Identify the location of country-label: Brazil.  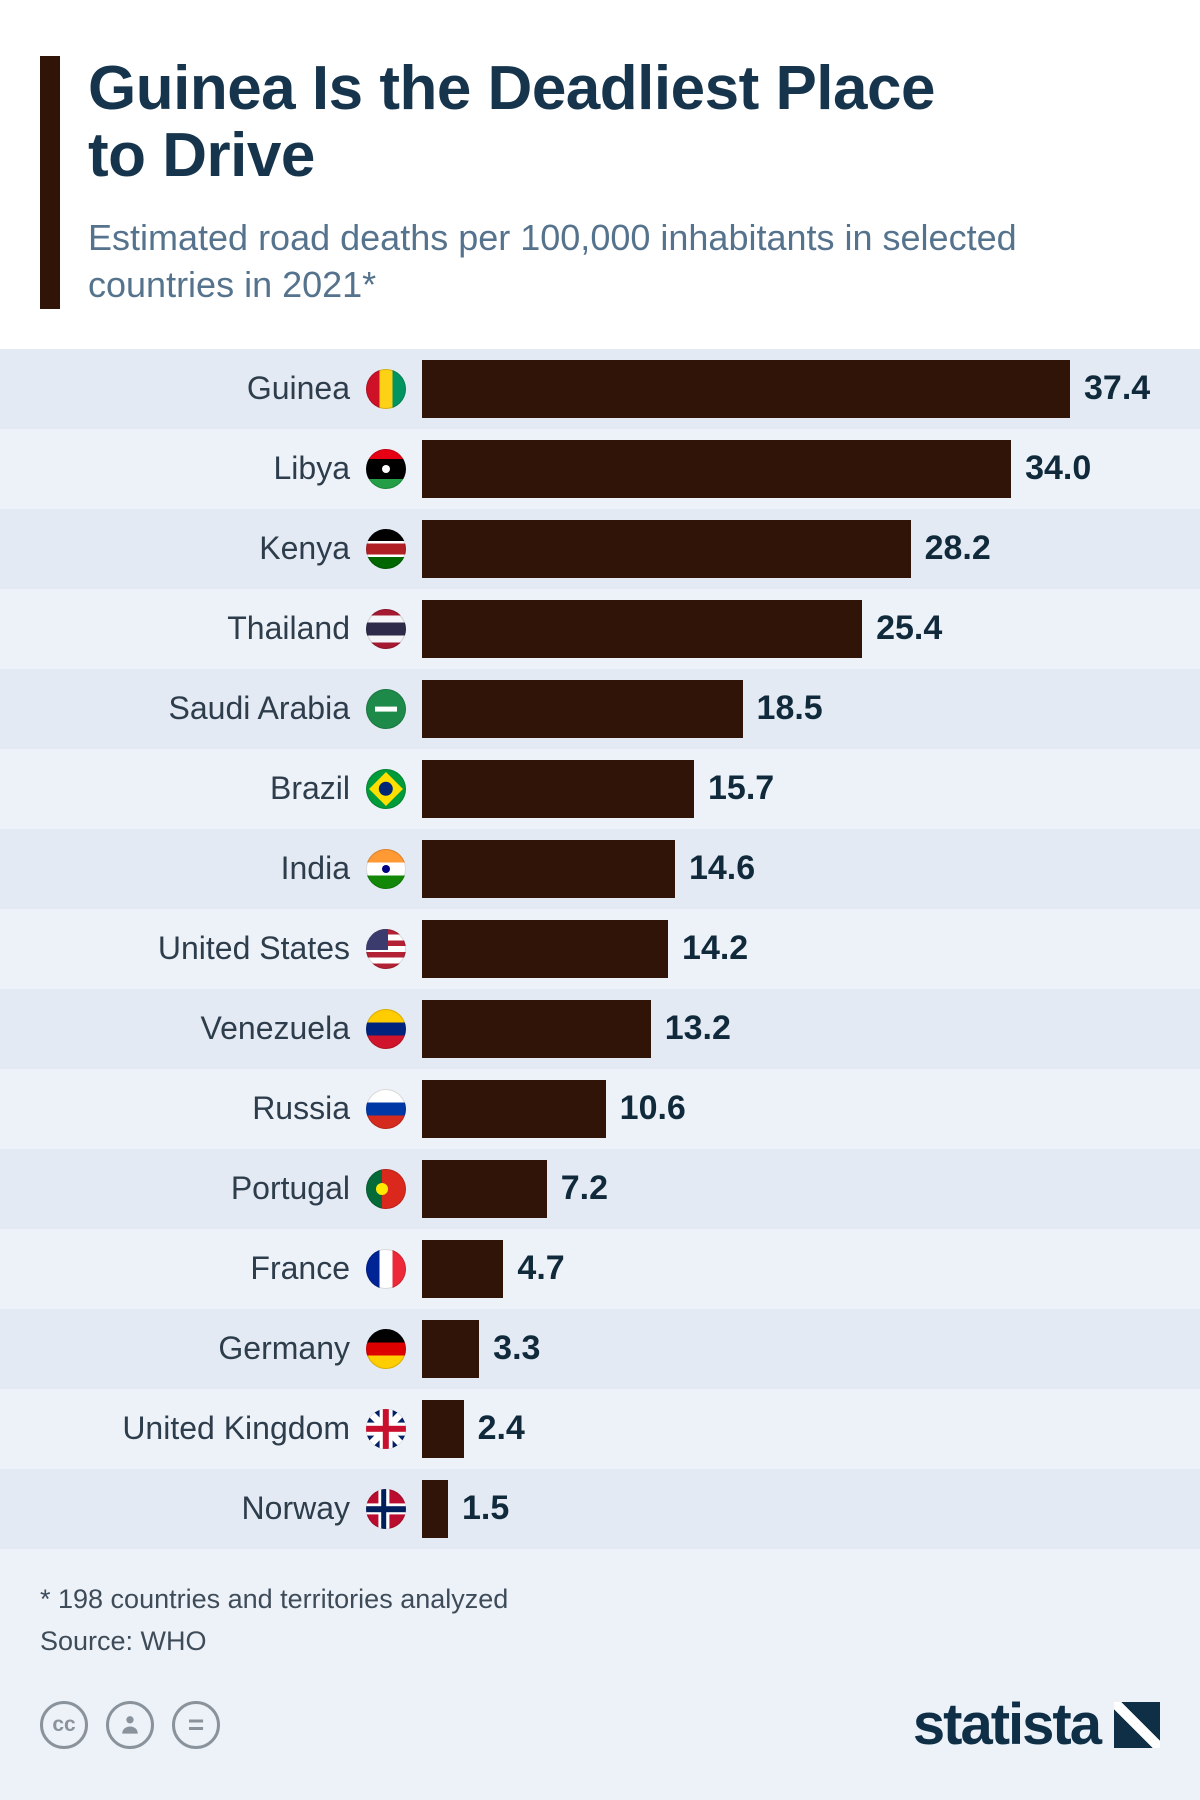
(309, 788).